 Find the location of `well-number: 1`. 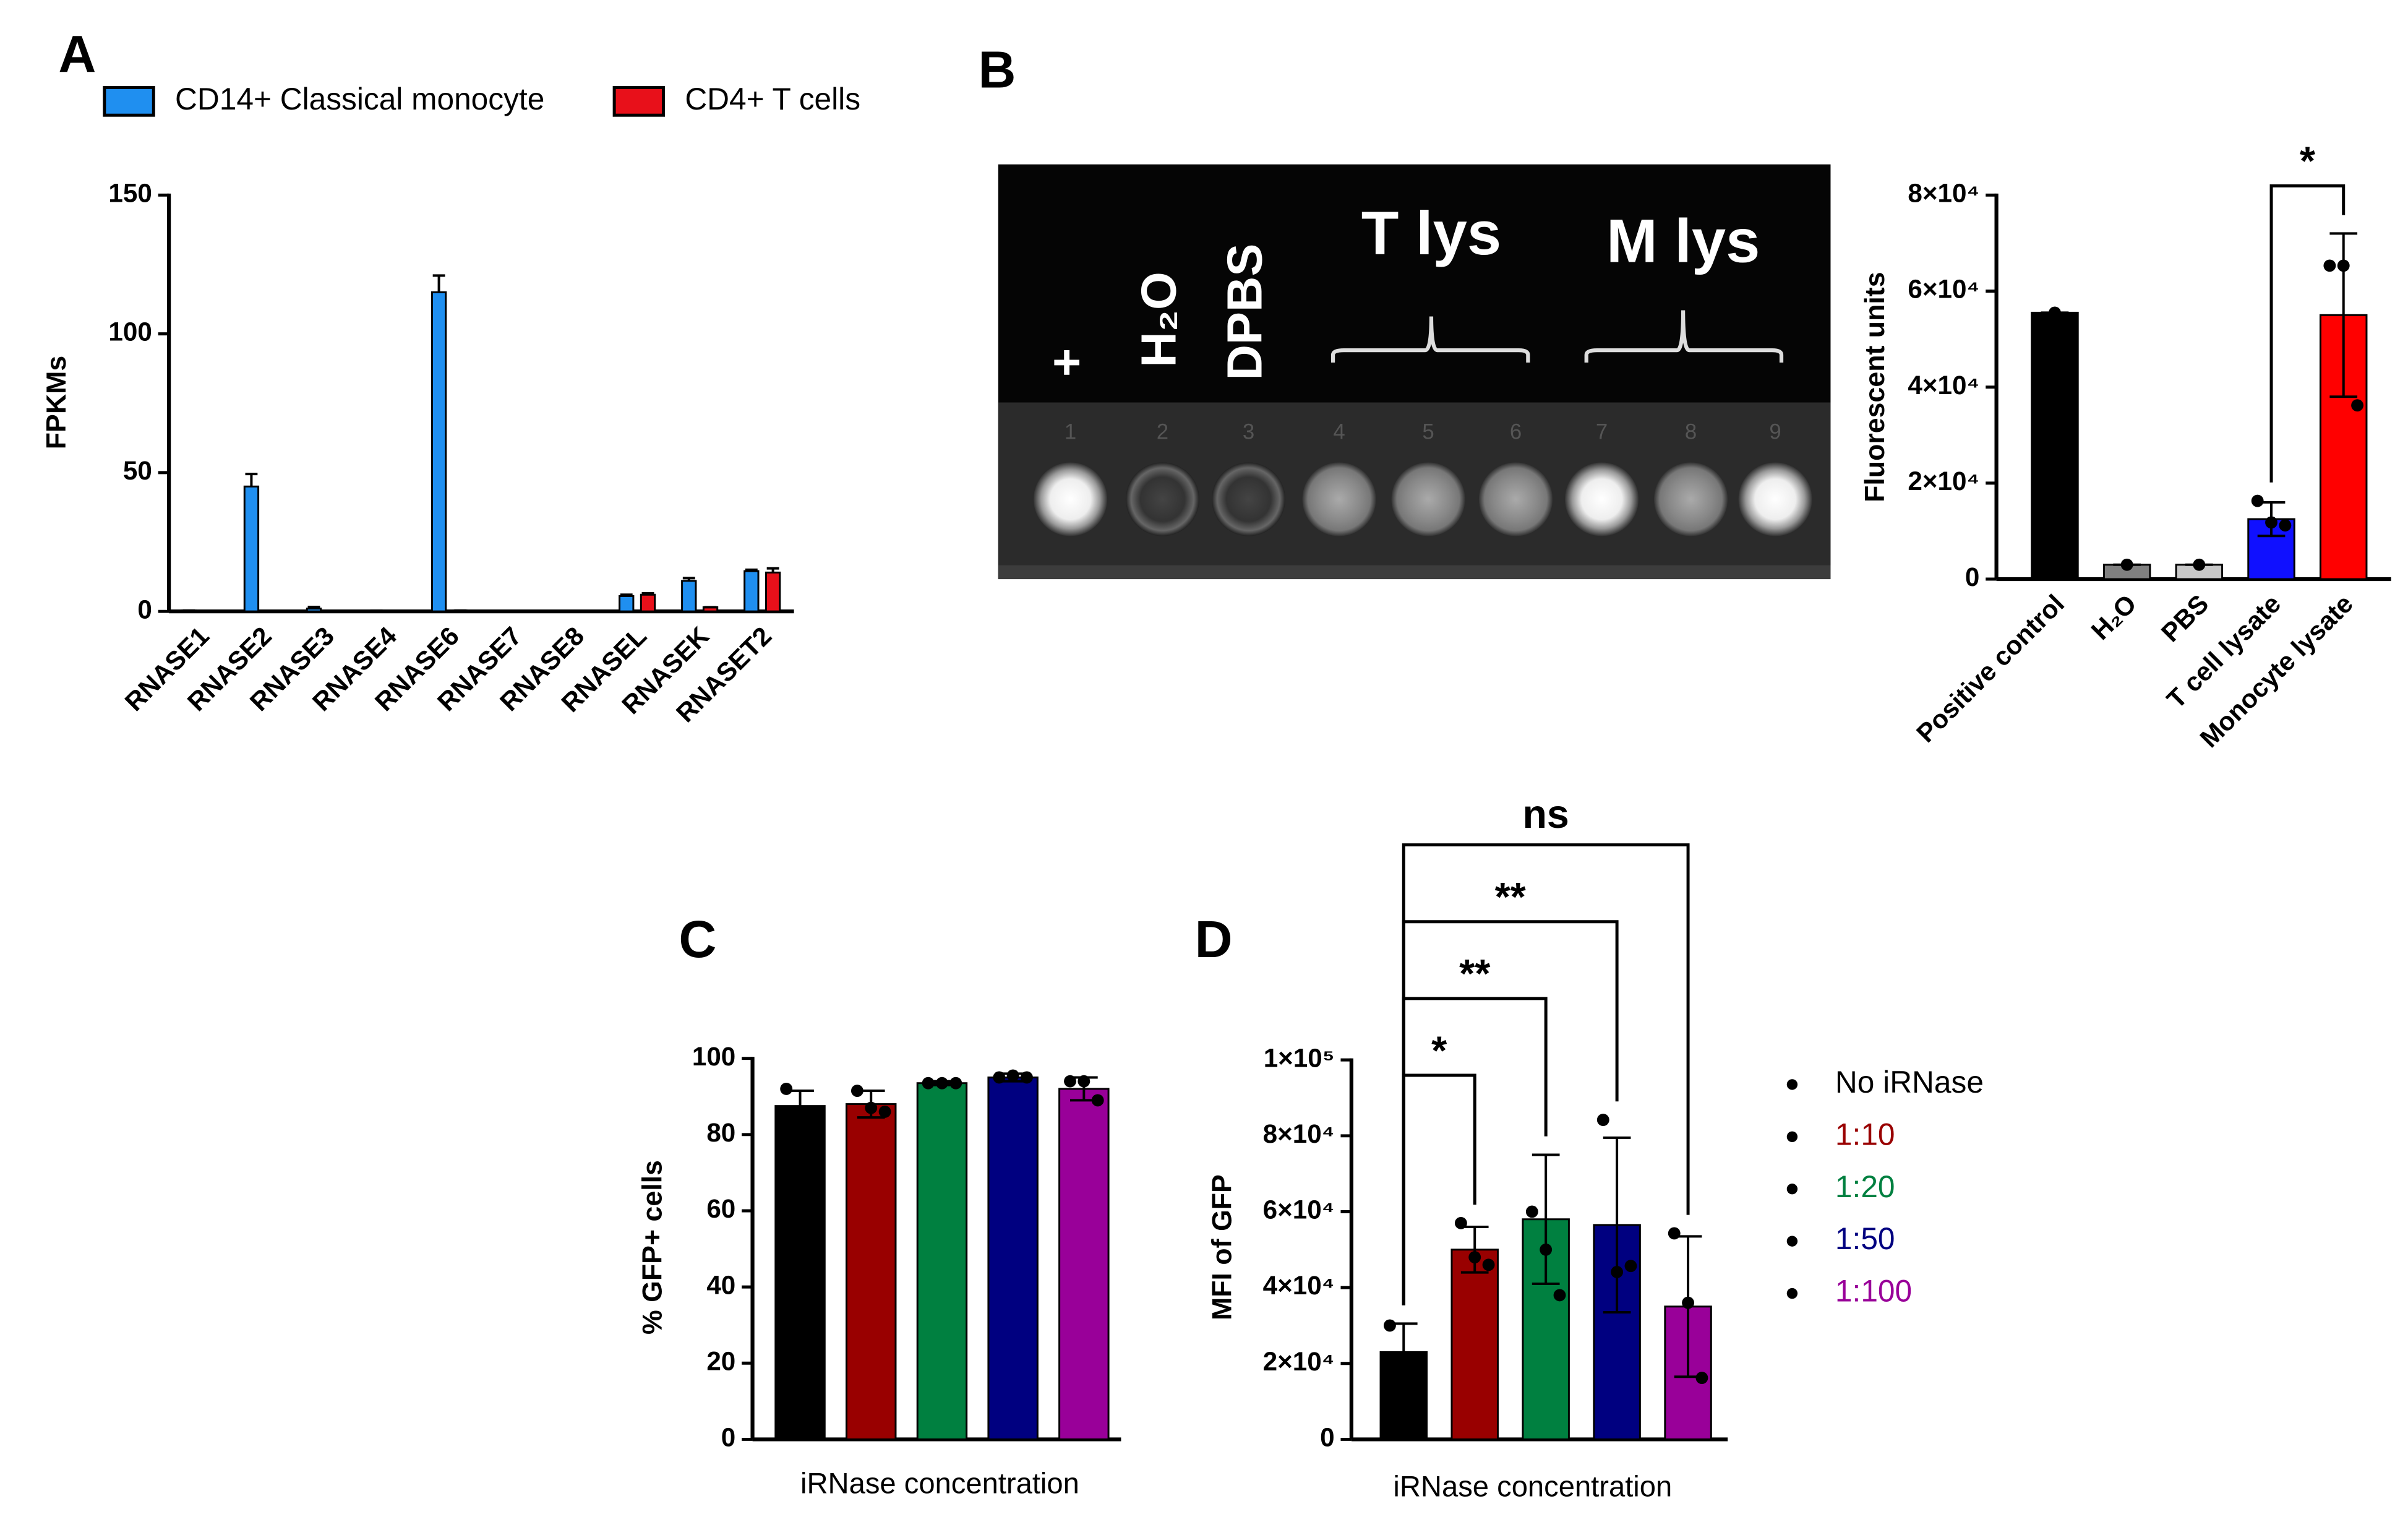

well-number: 1 is located at coordinates (1070, 432).